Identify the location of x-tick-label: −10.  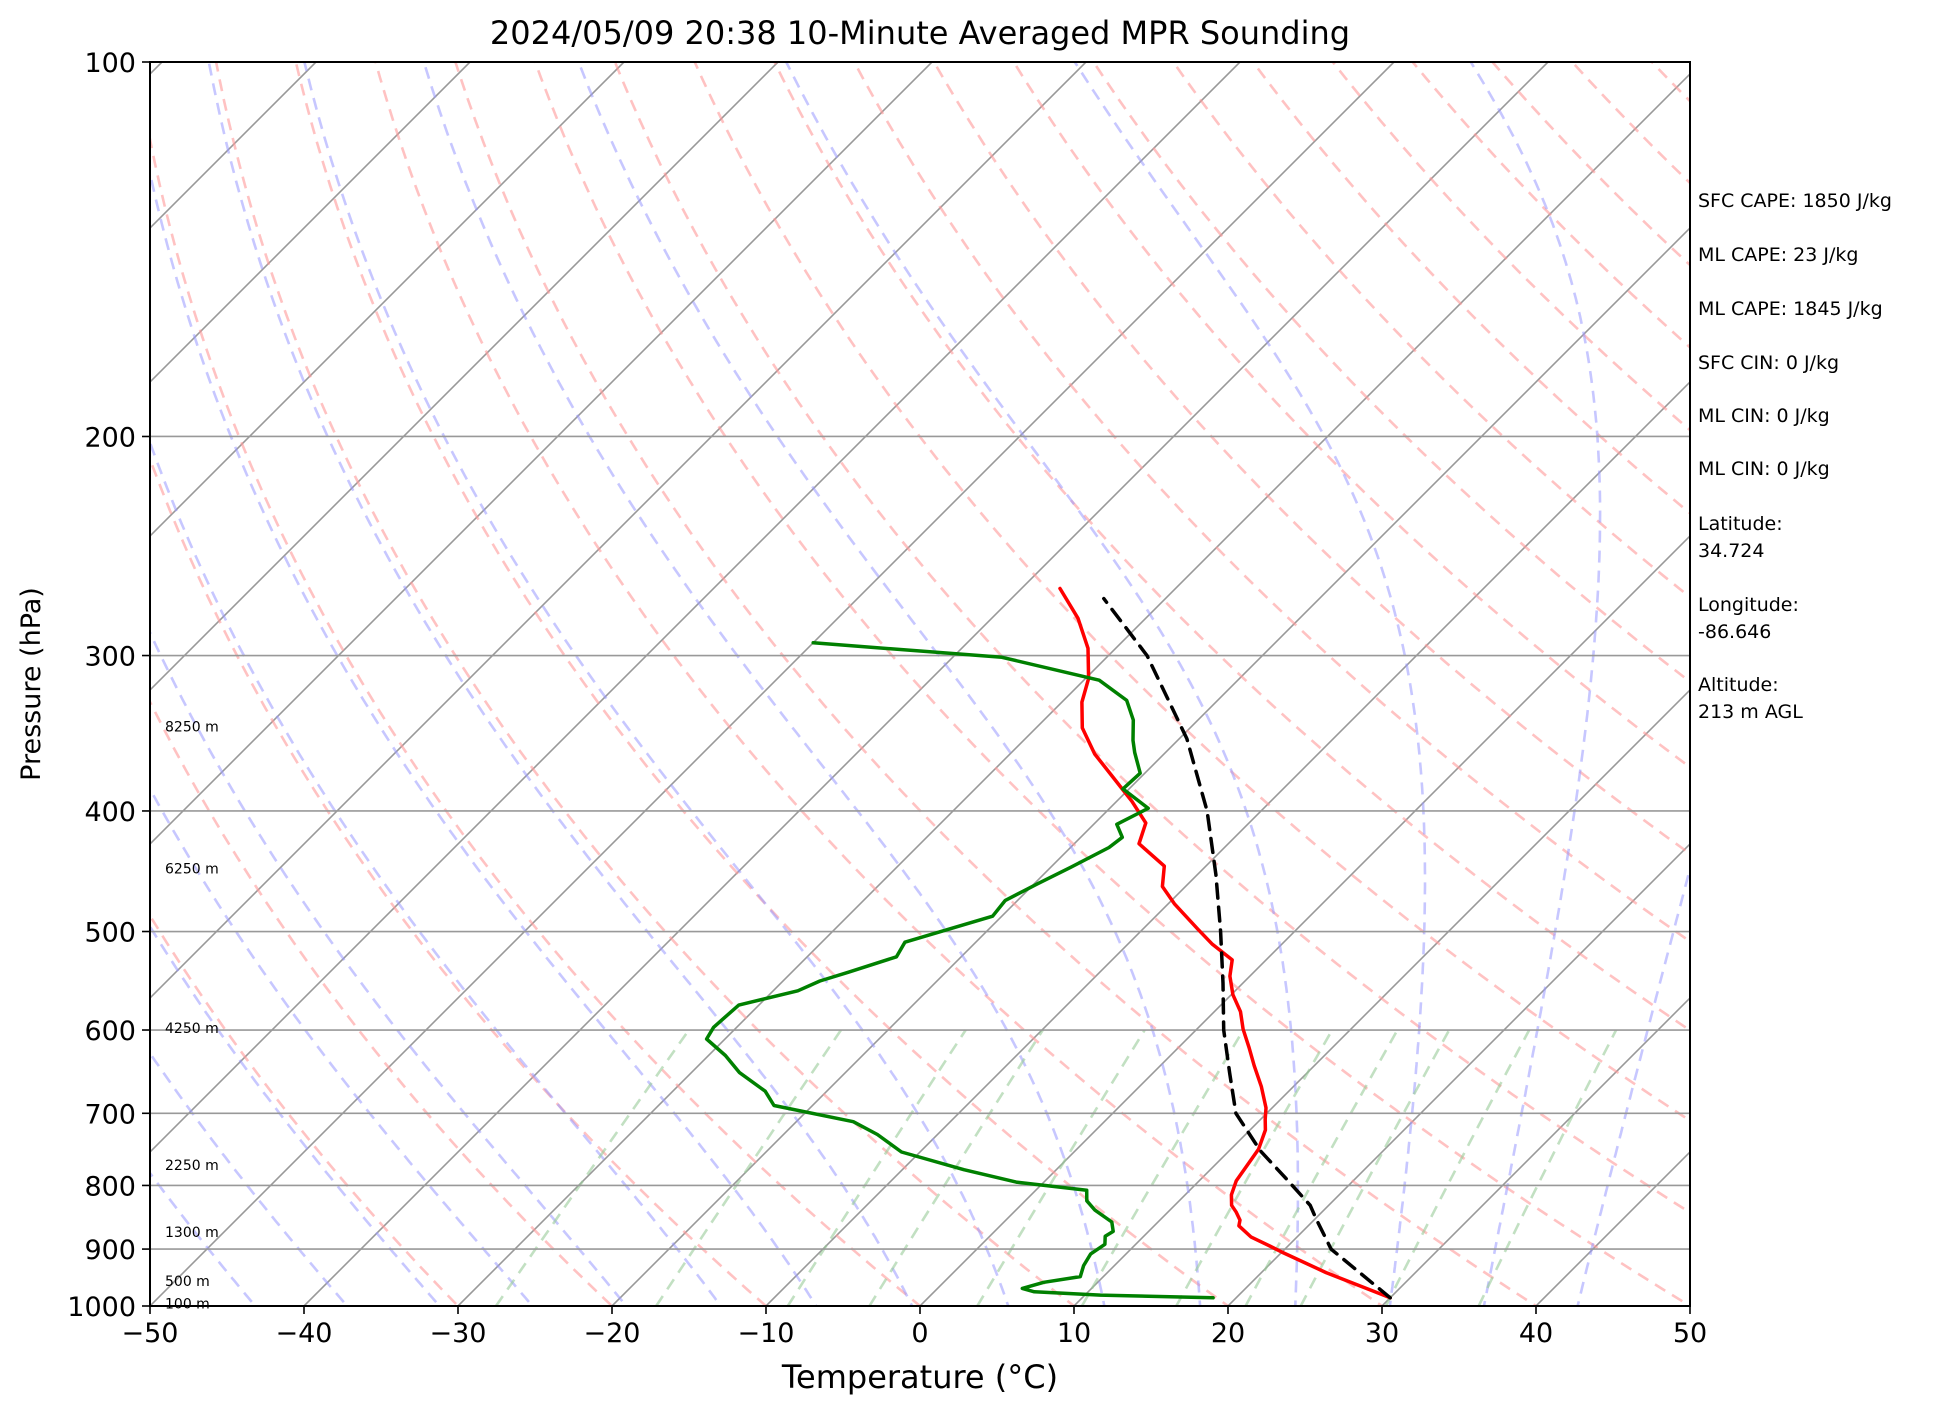
(766, 1333).